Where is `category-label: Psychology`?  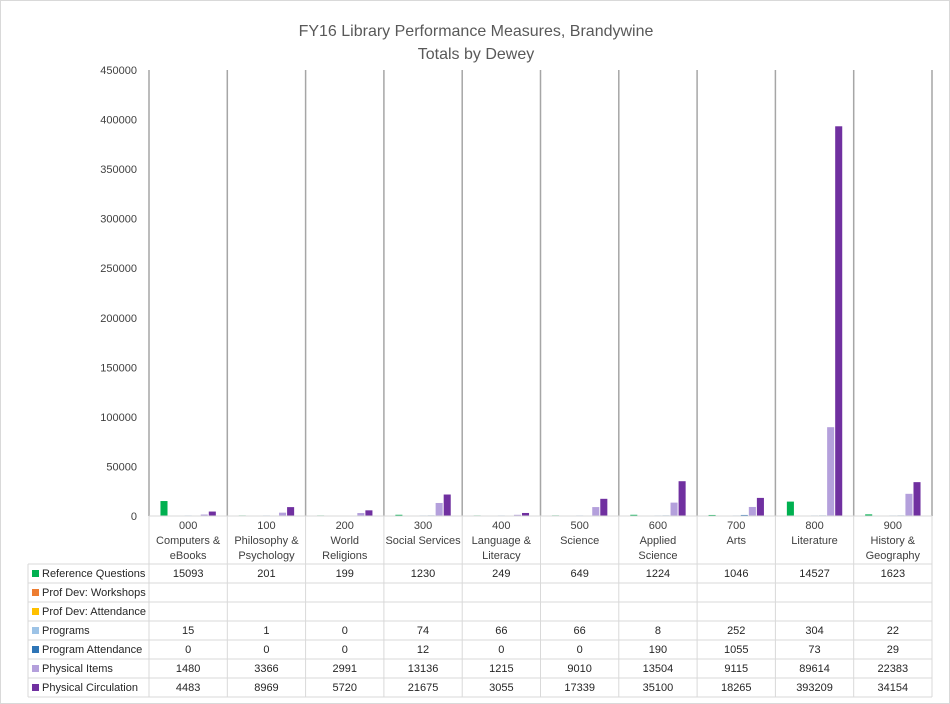
category-label: Psychology is located at coordinates (266, 556).